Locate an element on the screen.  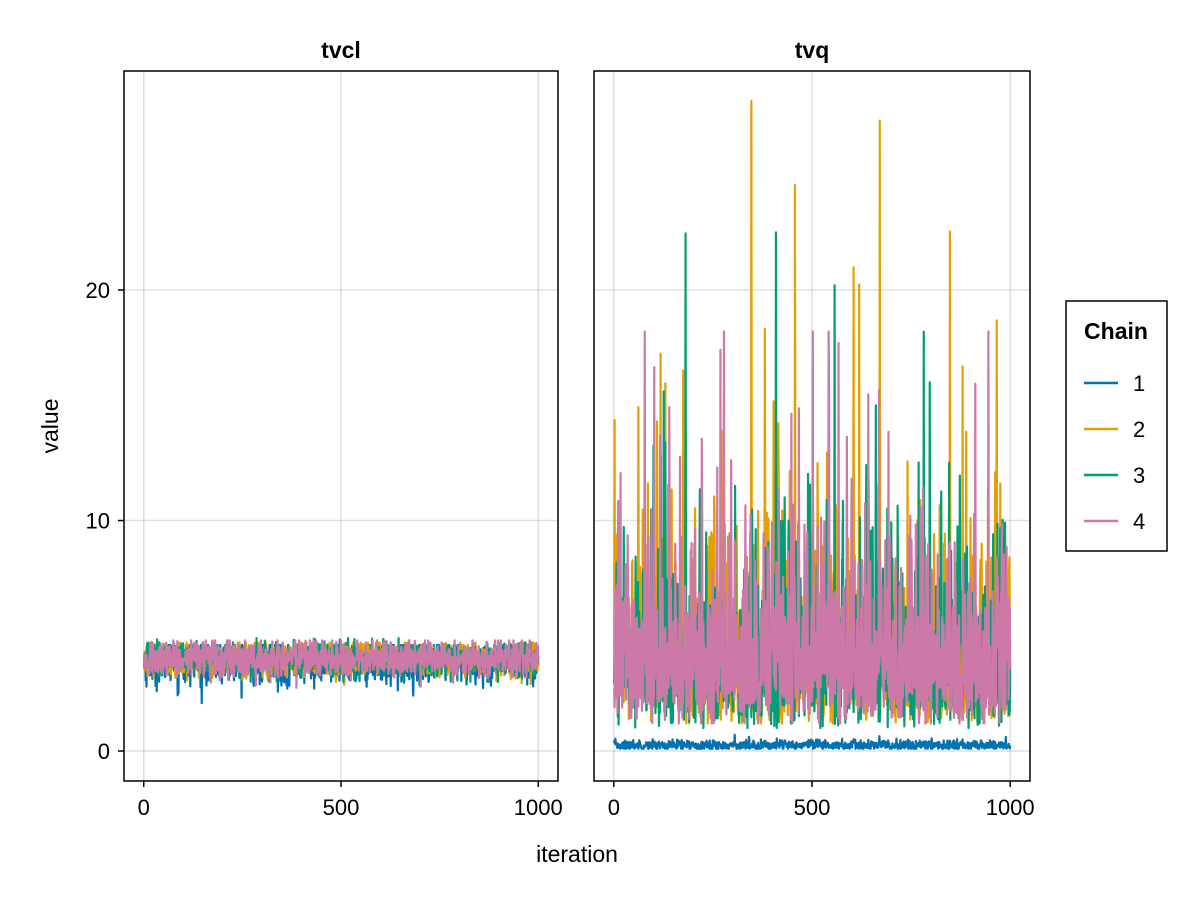
y-tick-label: 20 is located at coordinates (98, 290).